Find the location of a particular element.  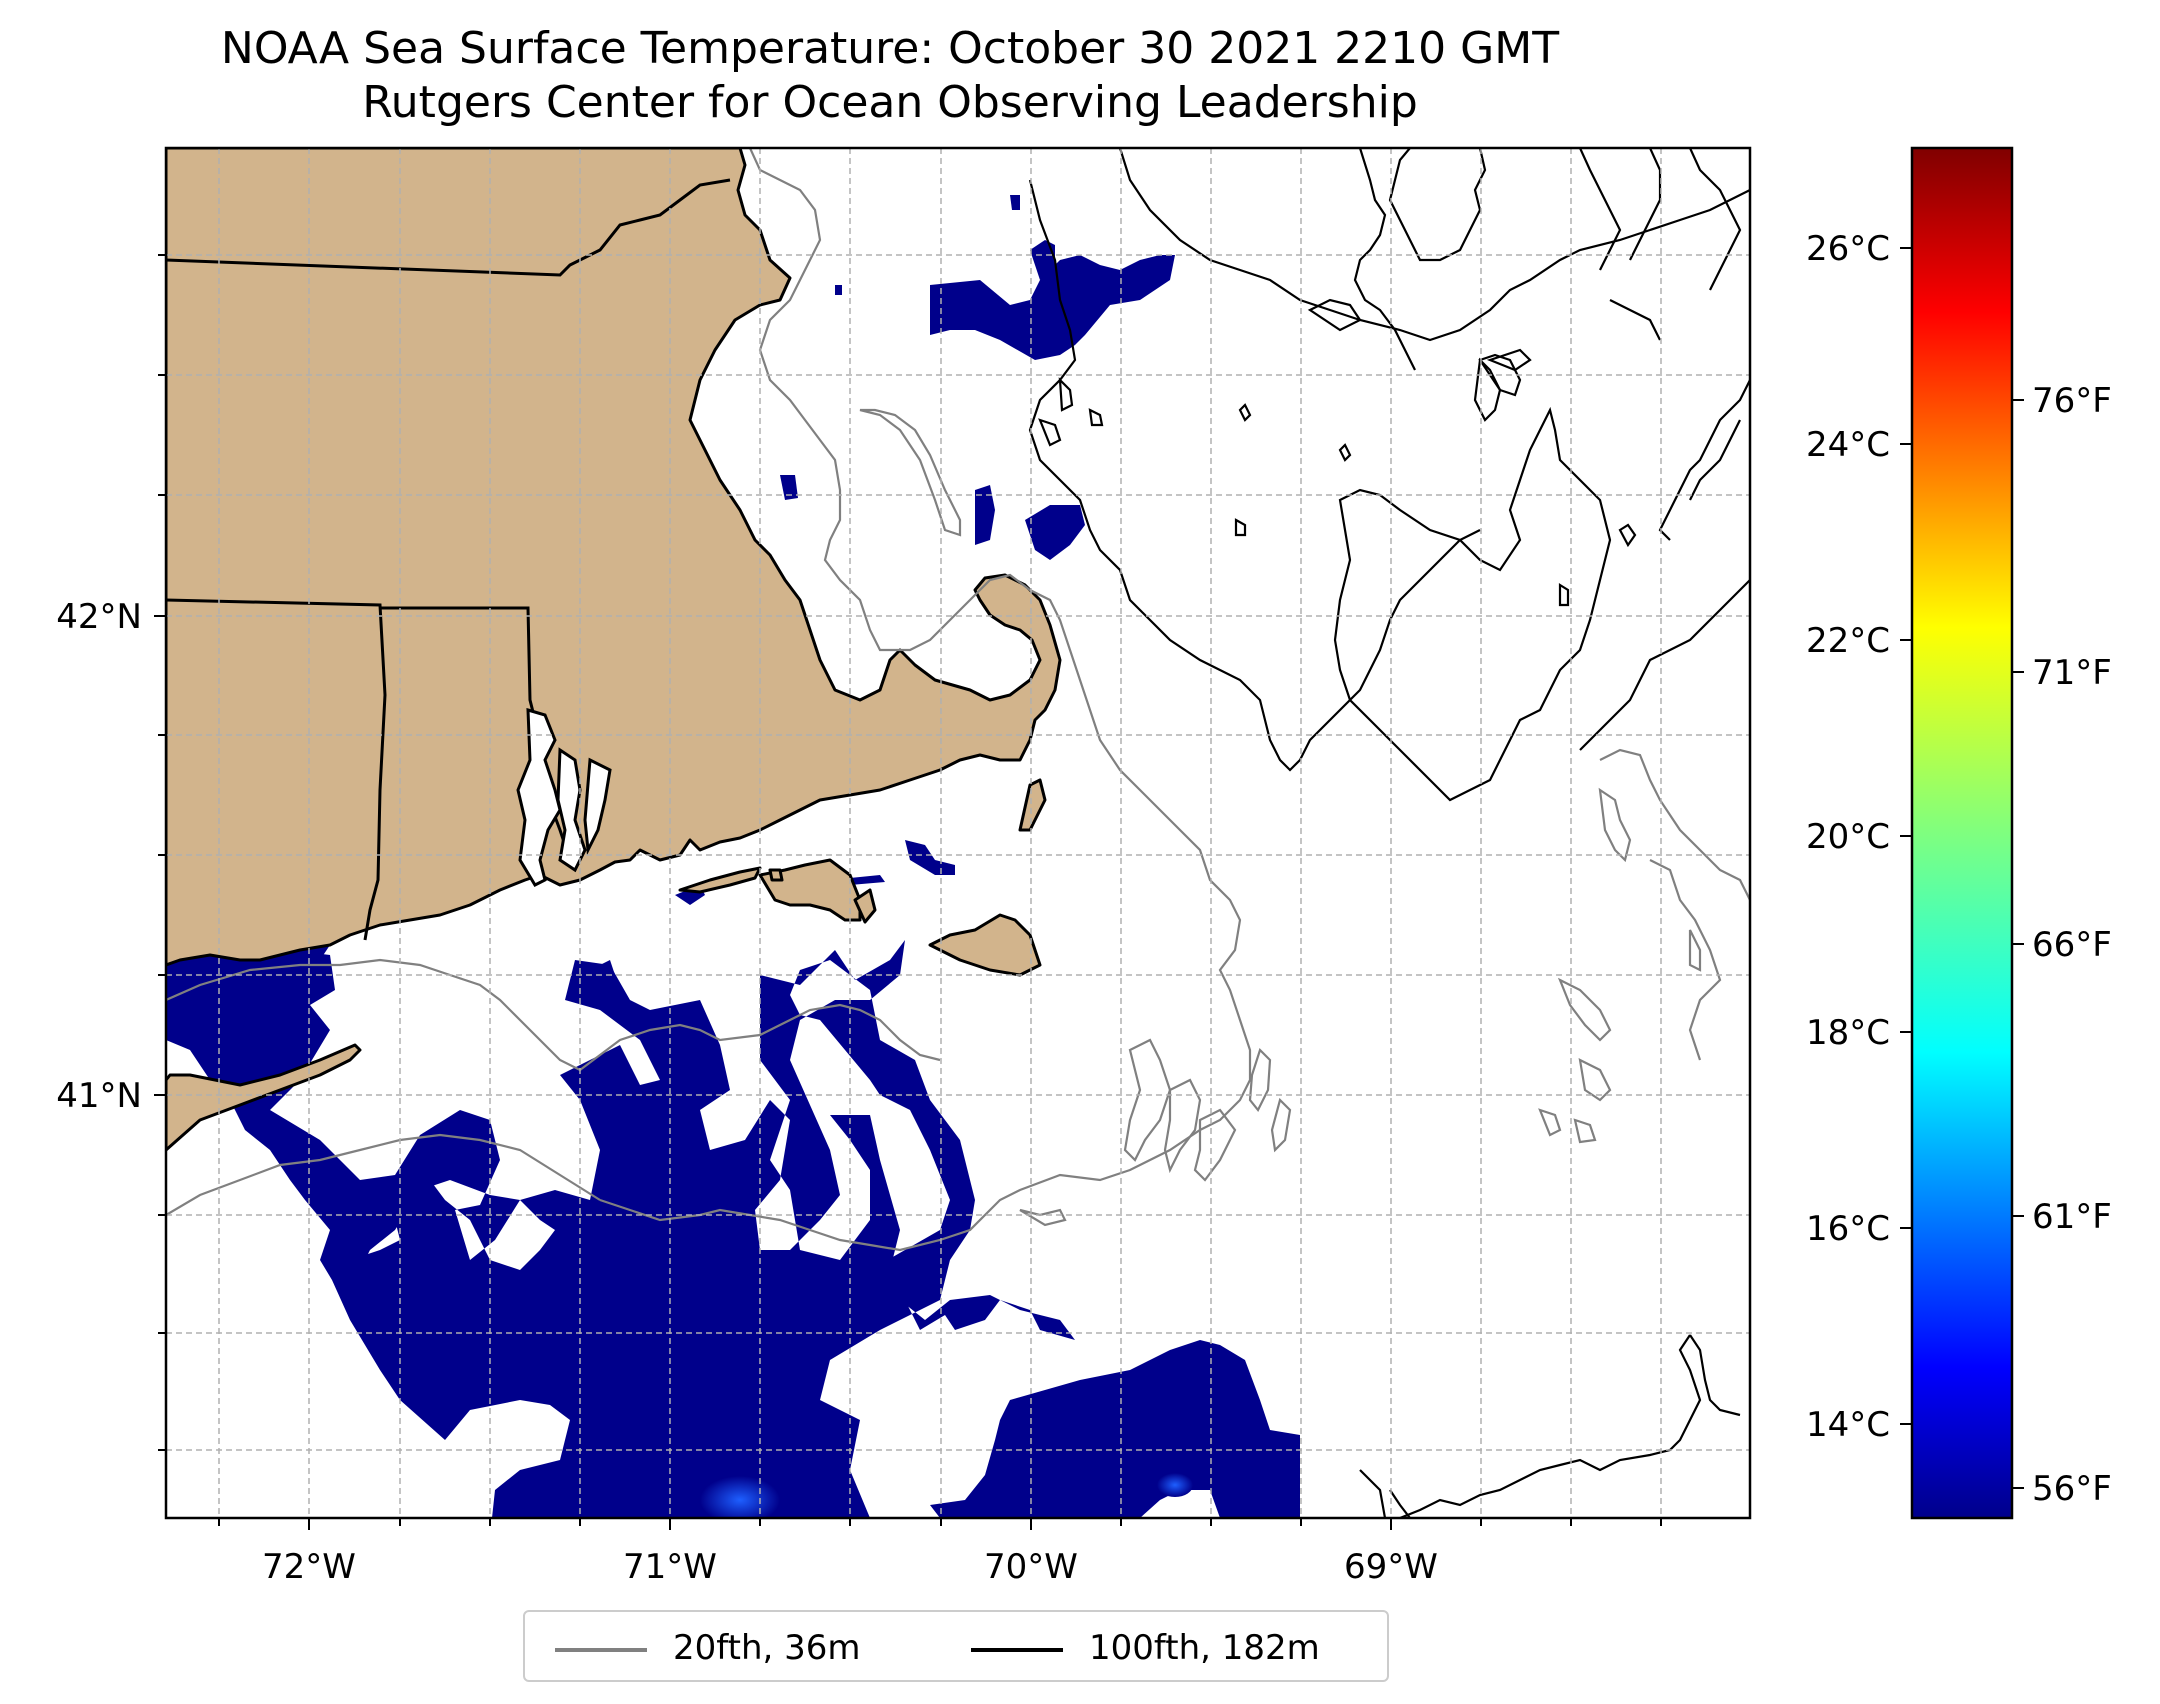

land-marthas-vineyard is located at coordinates (810, 890).